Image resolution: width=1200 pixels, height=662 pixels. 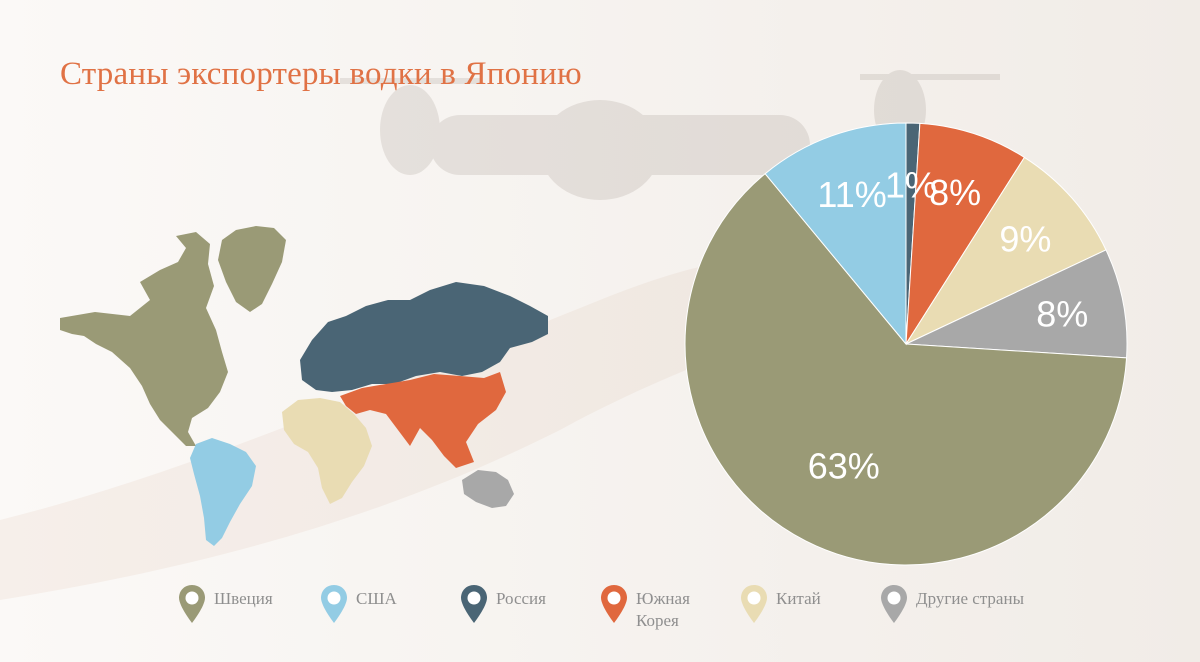 I want to click on map-region-australia, so click(x=488, y=489).